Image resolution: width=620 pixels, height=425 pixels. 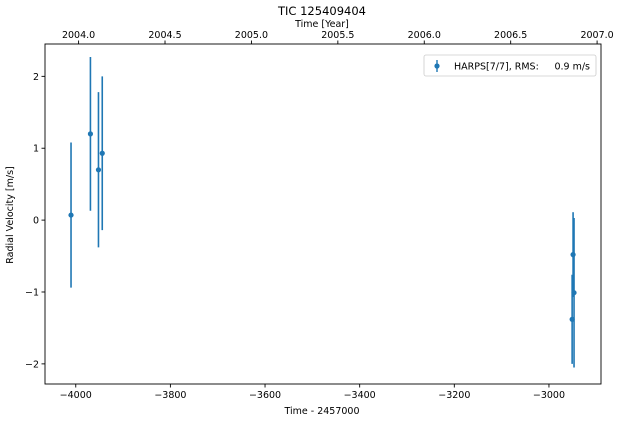 I want to click on top-x-tick-label: 2004.5, so click(x=164, y=35).